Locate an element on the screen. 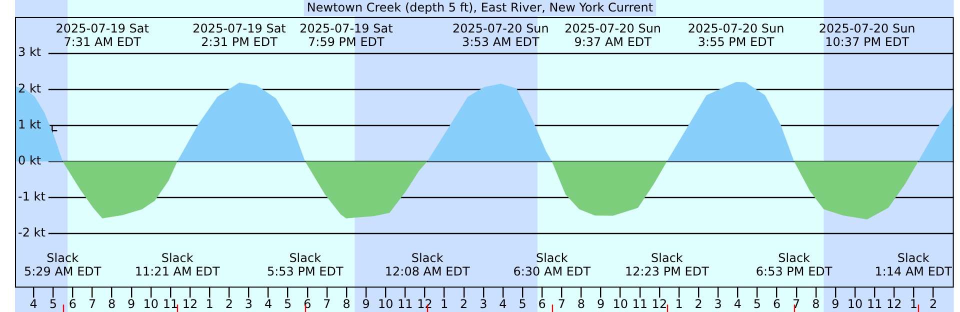 Image resolution: width=960 pixels, height=312 pixels. annotation: 2025-07-19 Sat 2:31 PM EDT is located at coordinates (239, 35).